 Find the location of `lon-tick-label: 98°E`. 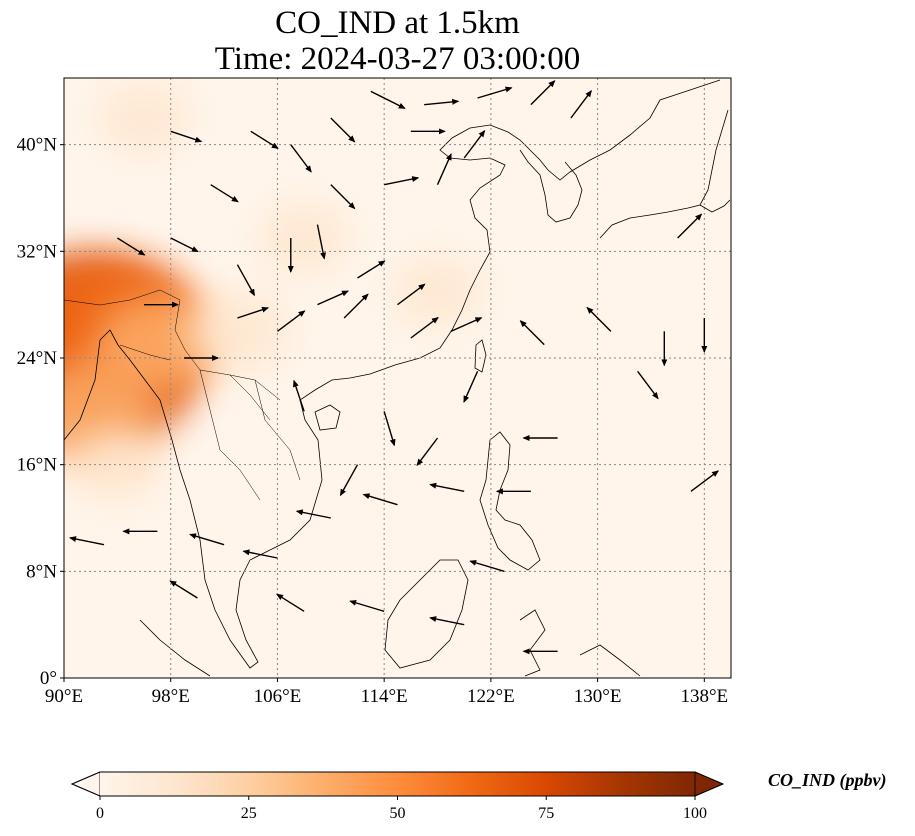

lon-tick-label: 98°E is located at coordinates (171, 696).